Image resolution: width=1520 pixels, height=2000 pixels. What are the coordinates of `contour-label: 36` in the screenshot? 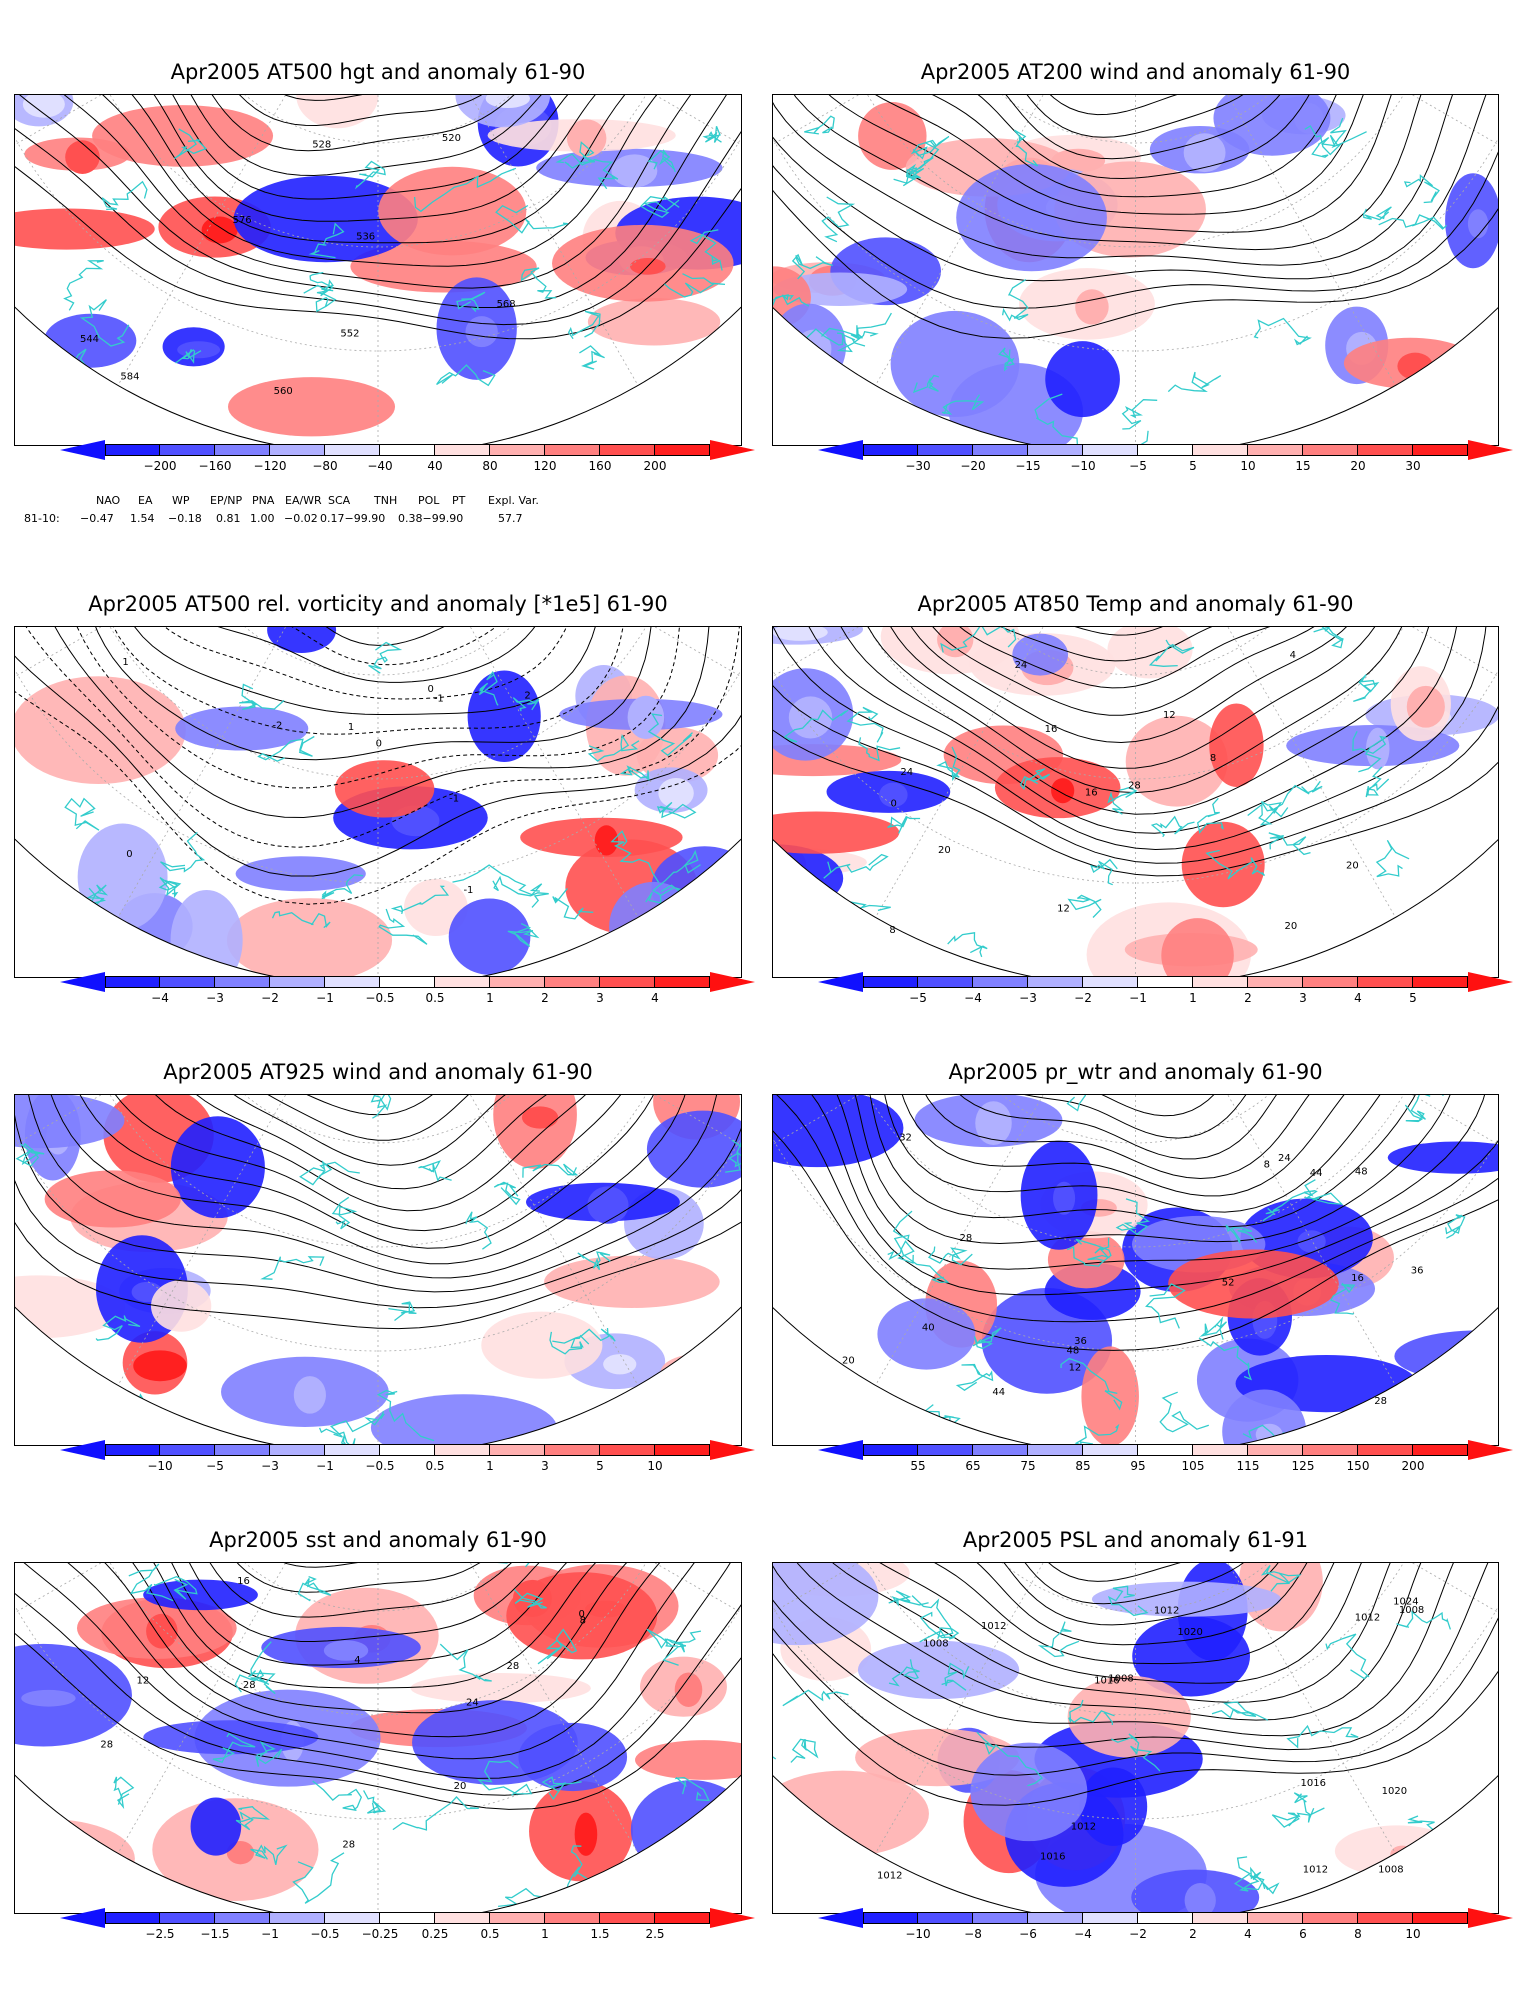 It's located at (1080, 1341).